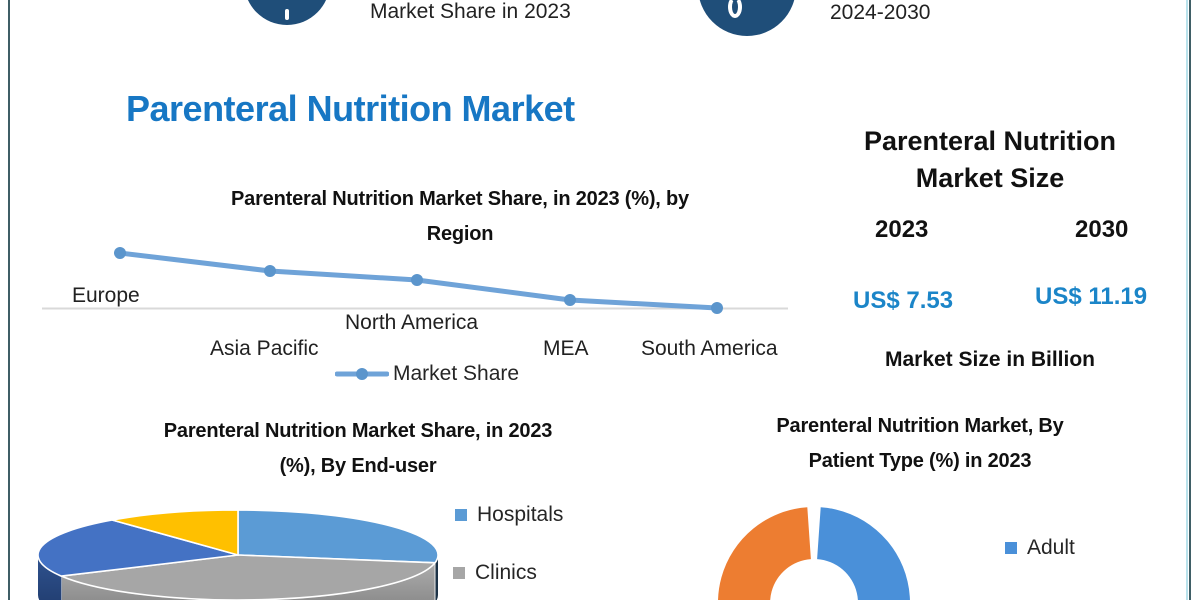 Image resolution: width=1200 pixels, height=600 pixels. I want to click on enduser-legend-hospitals: Hospitals, so click(509, 515).